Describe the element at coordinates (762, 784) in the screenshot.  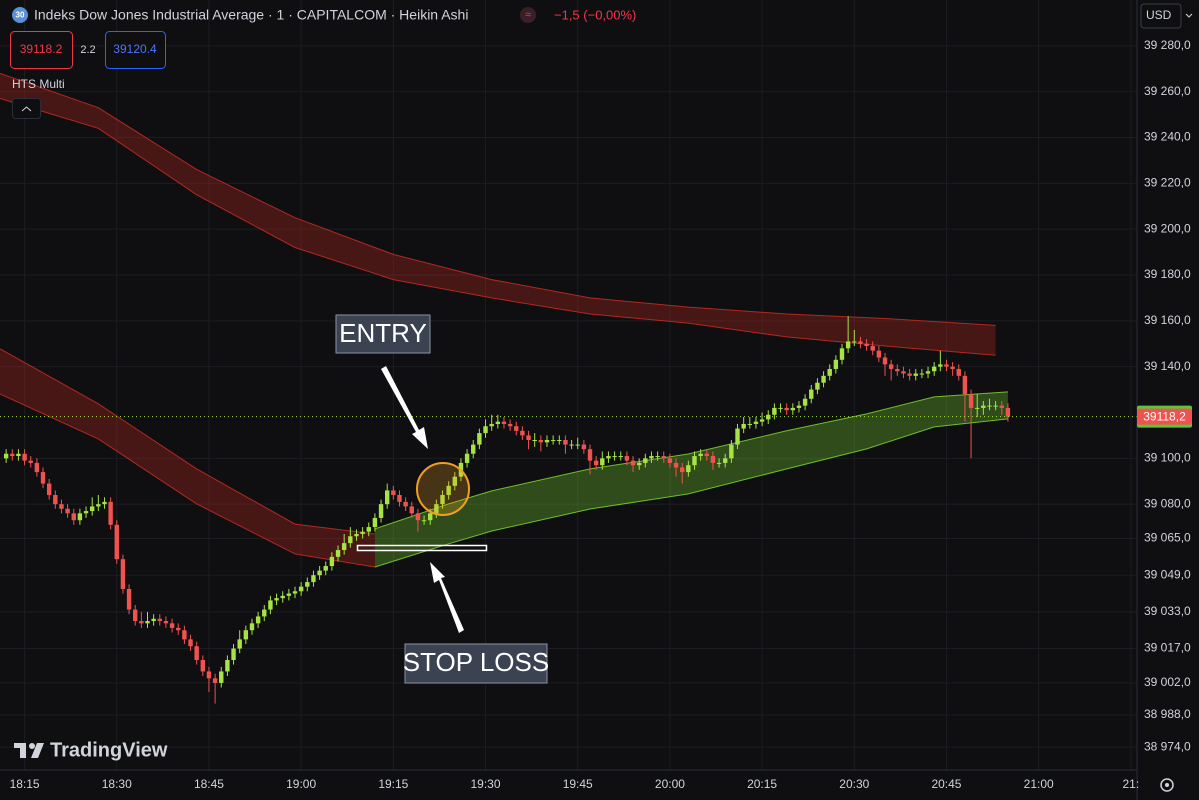
I see `x-tick-label: 20:15` at that location.